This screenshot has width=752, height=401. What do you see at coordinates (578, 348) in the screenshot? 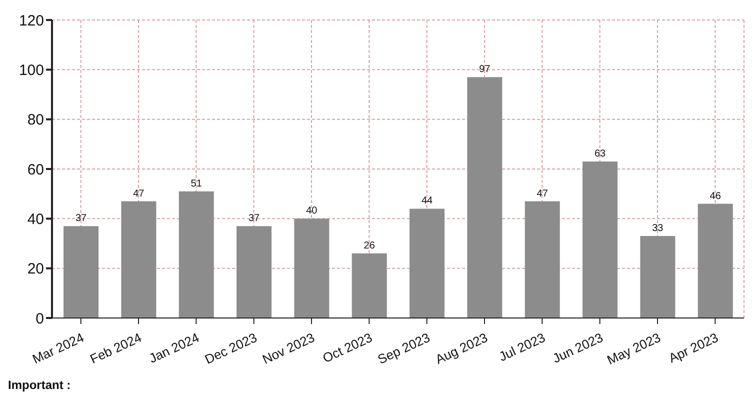
I see `x-tick-label: Jun 2023` at bounding box center [578, 348].